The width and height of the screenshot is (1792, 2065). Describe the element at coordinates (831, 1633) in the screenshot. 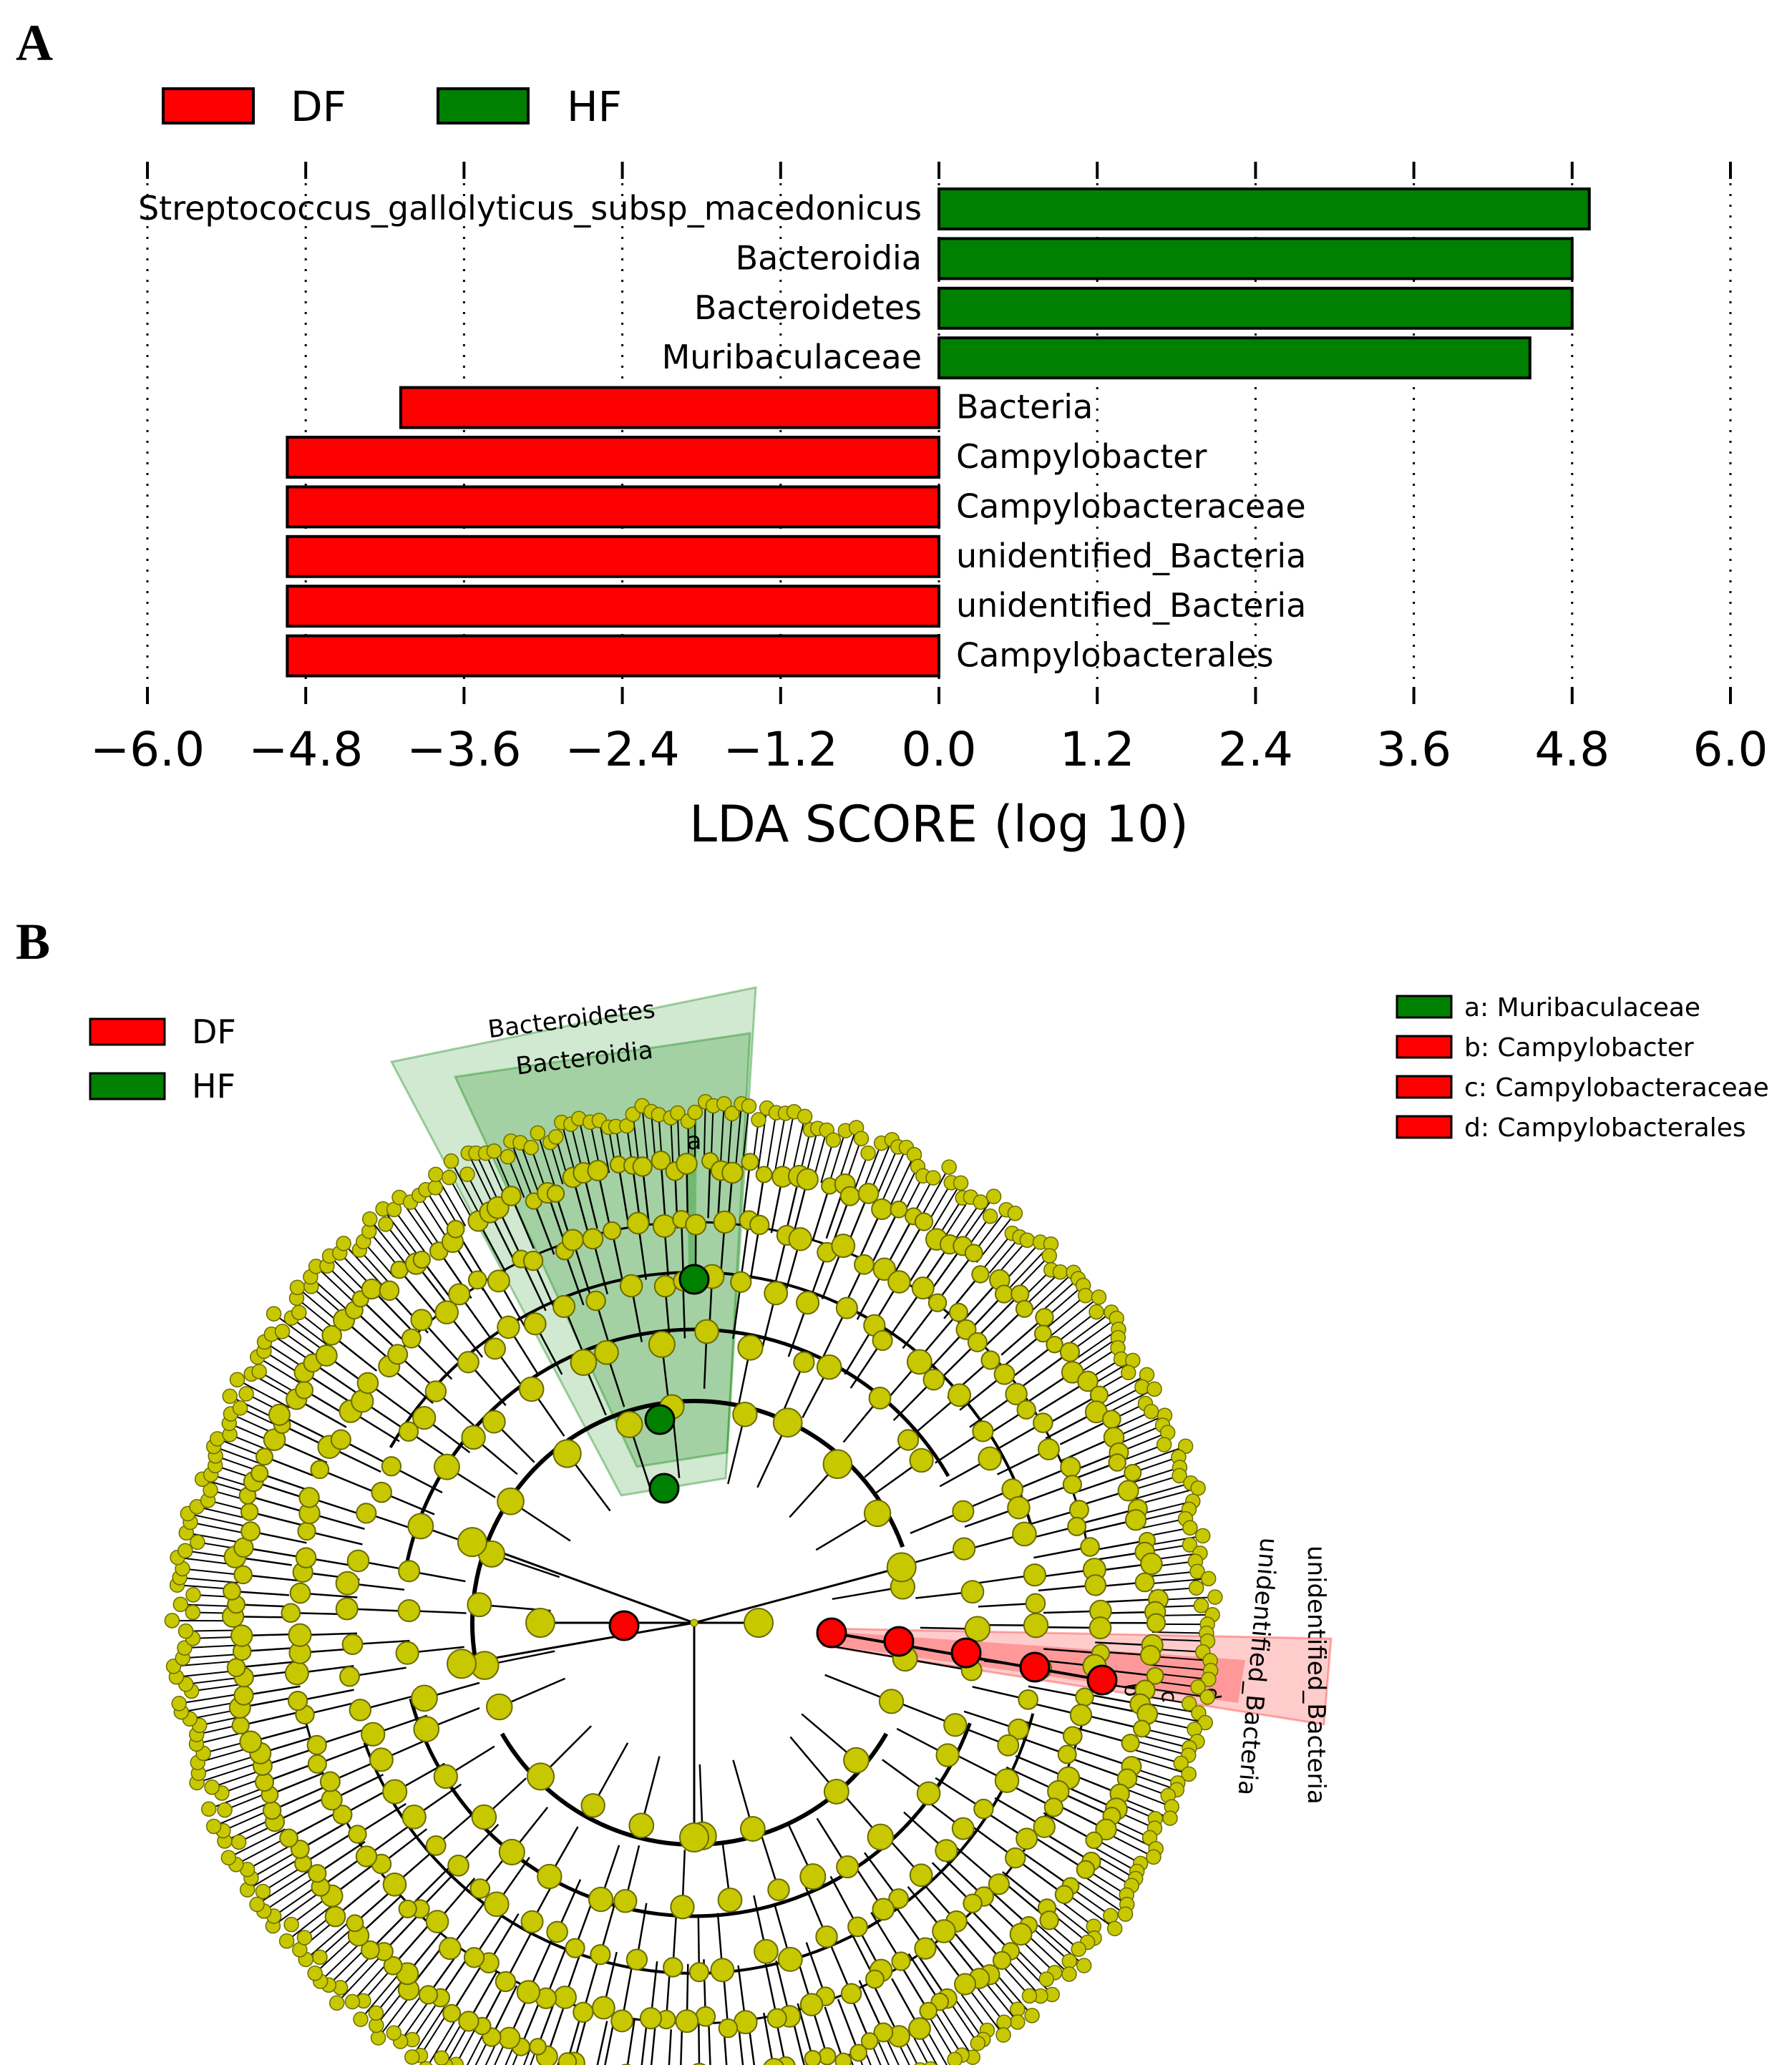

I see `highlight-node-df` at that location.